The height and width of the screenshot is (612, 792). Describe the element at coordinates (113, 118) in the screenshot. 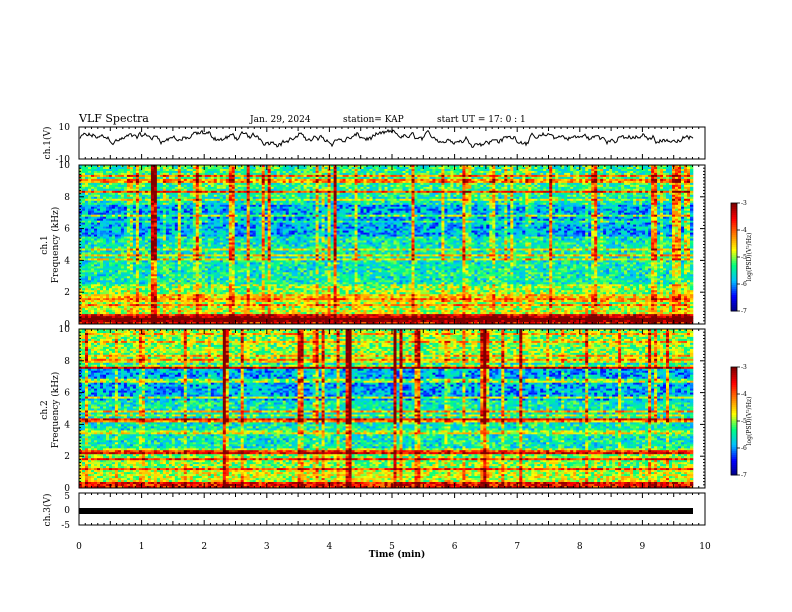

I see `figure-title: VLF Spectra` at that location.